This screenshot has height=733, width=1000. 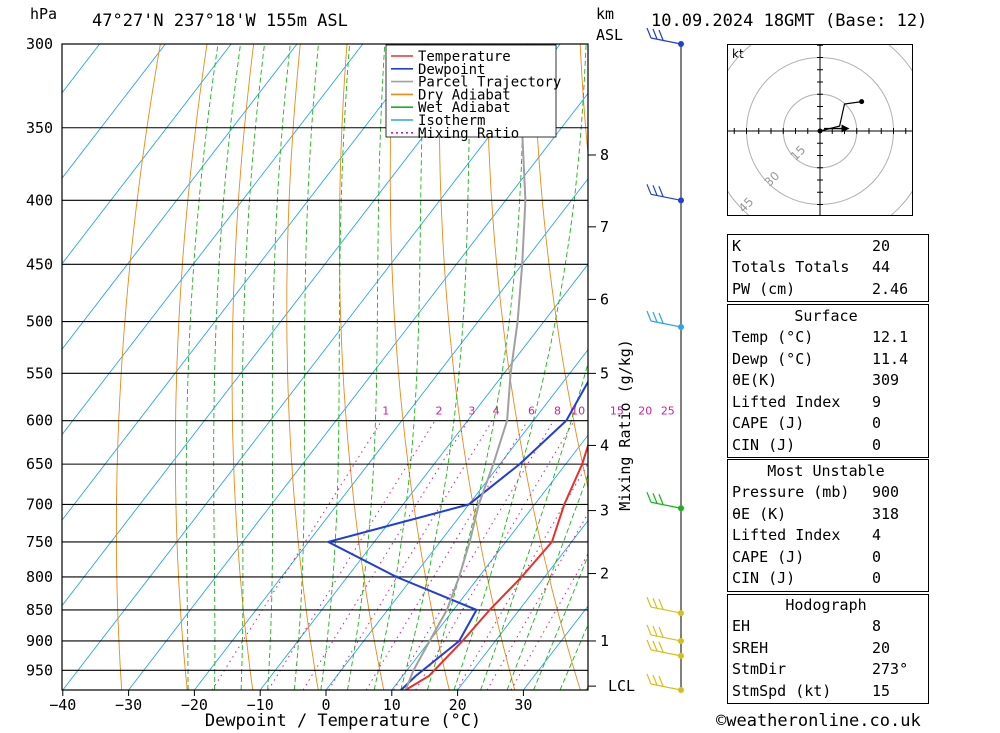 I want to click on legend-label: Dry Adiabat, so click(x=464, y=95).